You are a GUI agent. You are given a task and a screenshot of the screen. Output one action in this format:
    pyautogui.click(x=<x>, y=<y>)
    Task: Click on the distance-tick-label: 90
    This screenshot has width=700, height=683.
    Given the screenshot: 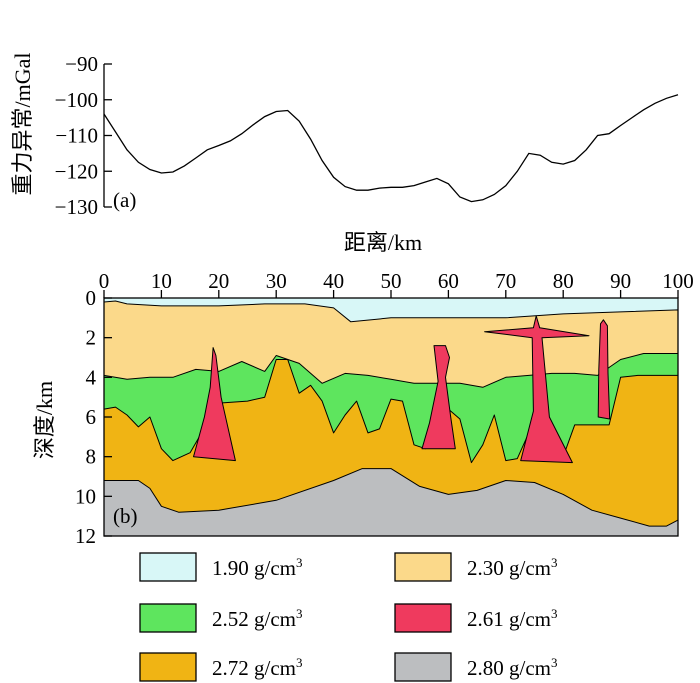 What is the action you would take?
    pyautogui.click(x=620, y=281)
    